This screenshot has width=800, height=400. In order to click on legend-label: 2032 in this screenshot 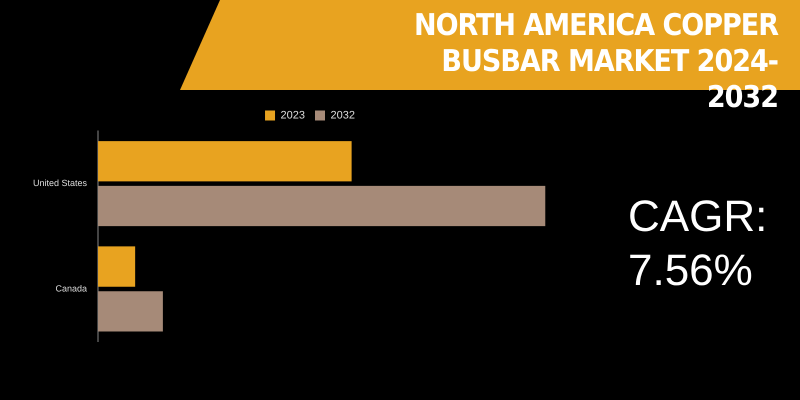, I will do `click(342, 116)`.